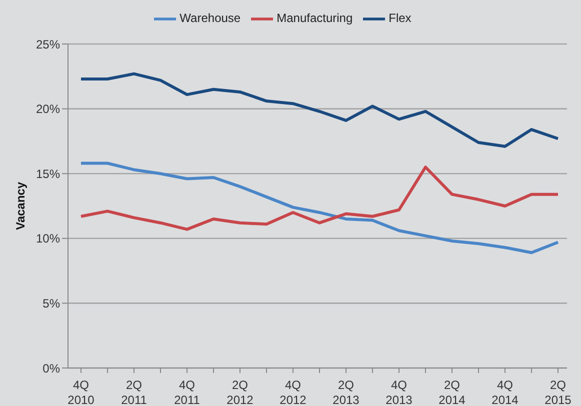  Describe the element at coordinates (399, 392) in the screenshot. I see `x-tick-label: 4Q 2013` at that location.